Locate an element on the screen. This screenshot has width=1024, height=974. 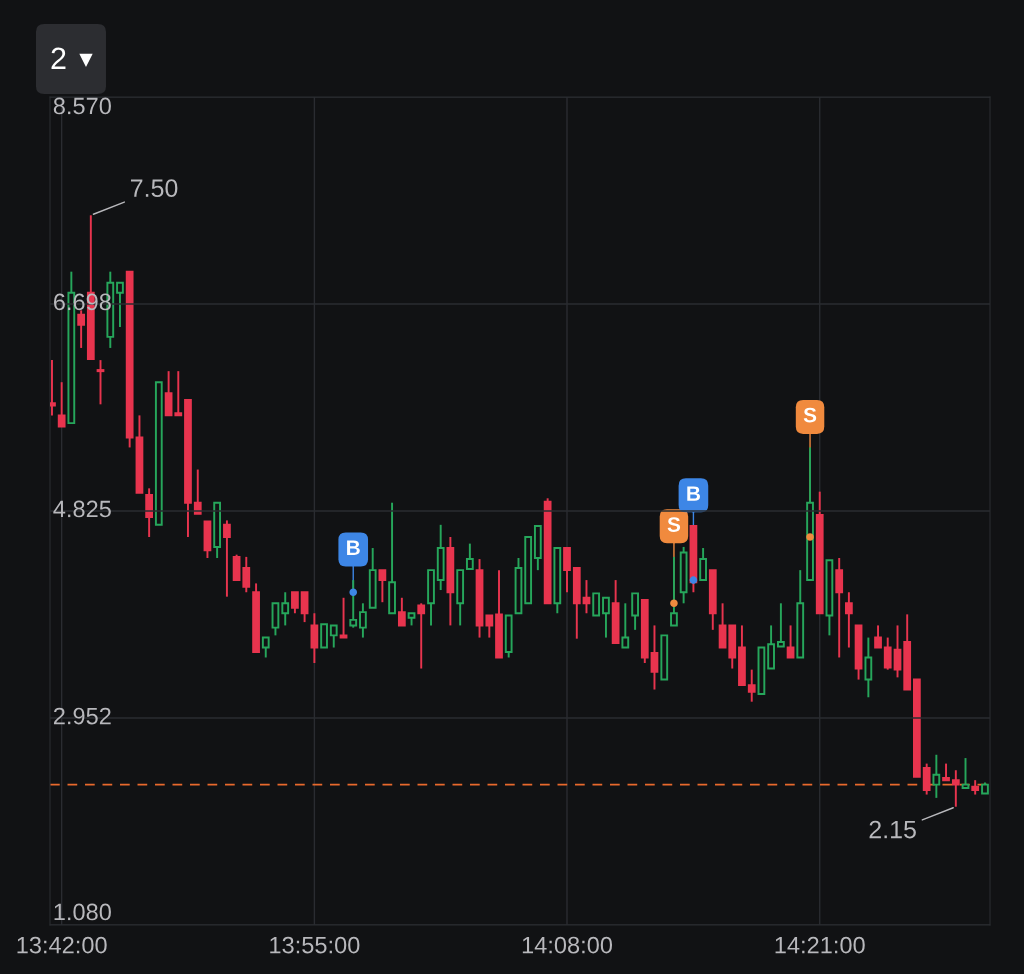
y-tick-label: 1.080 is located at coordinates (82, 912).